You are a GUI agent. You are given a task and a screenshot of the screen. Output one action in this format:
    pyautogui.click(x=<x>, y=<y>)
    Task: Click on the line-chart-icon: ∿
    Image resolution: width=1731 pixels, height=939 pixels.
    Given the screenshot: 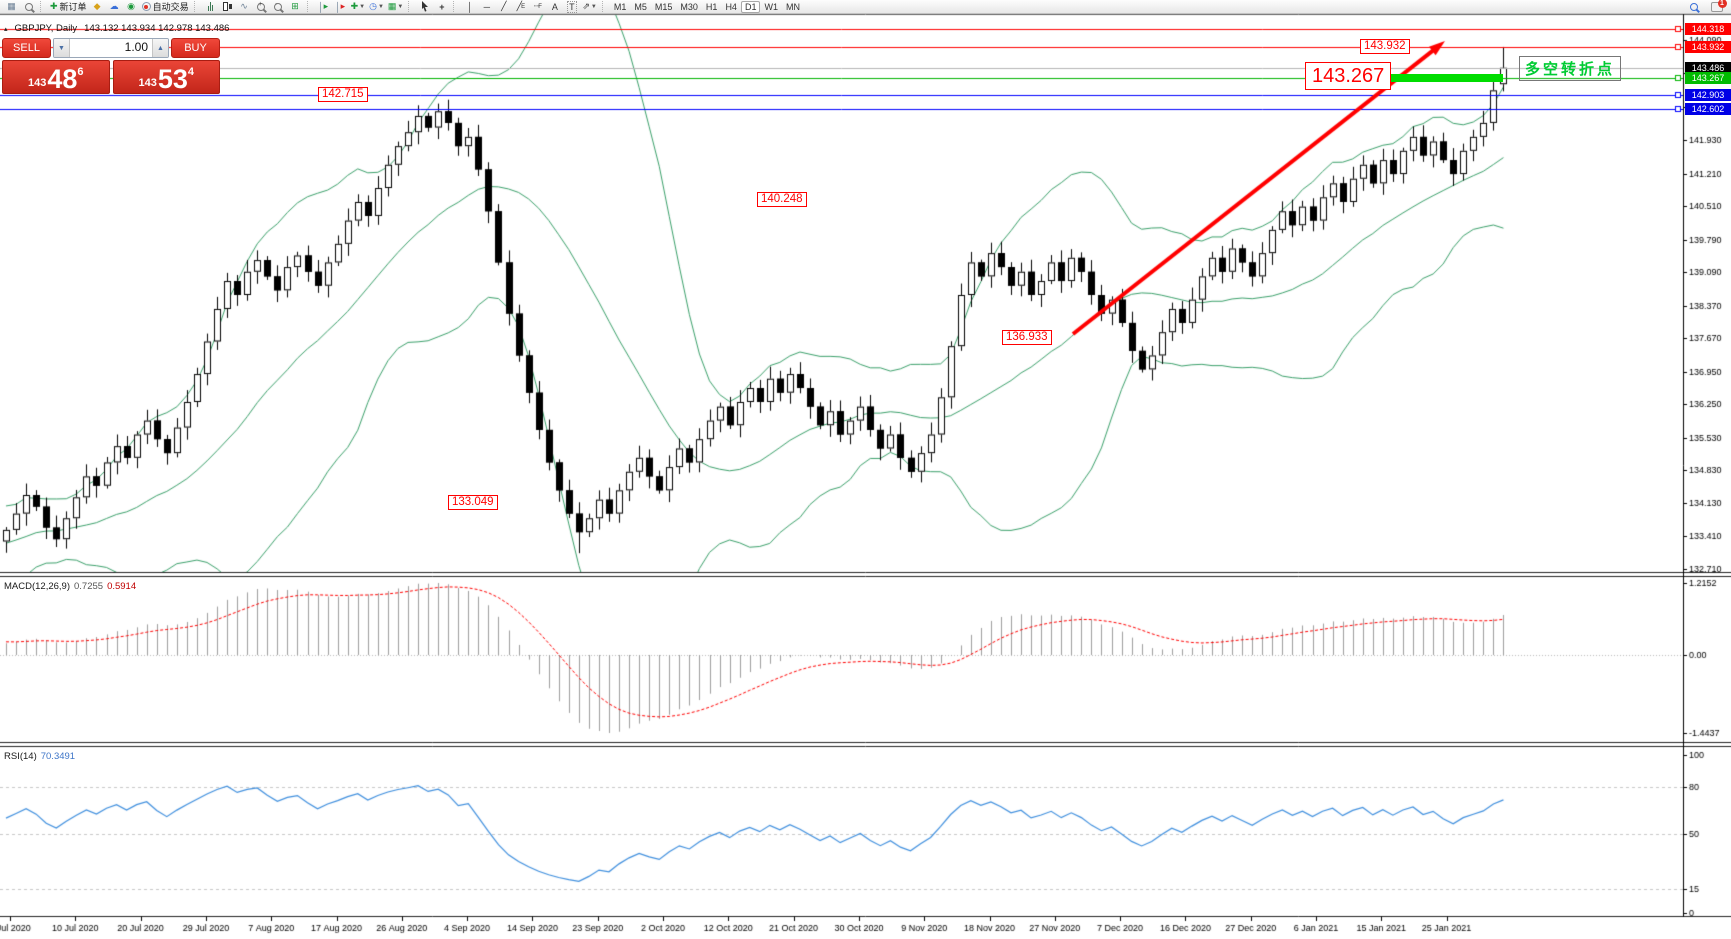 What is the action you would take?
    pyautogui.click(x=244, y=6)
    